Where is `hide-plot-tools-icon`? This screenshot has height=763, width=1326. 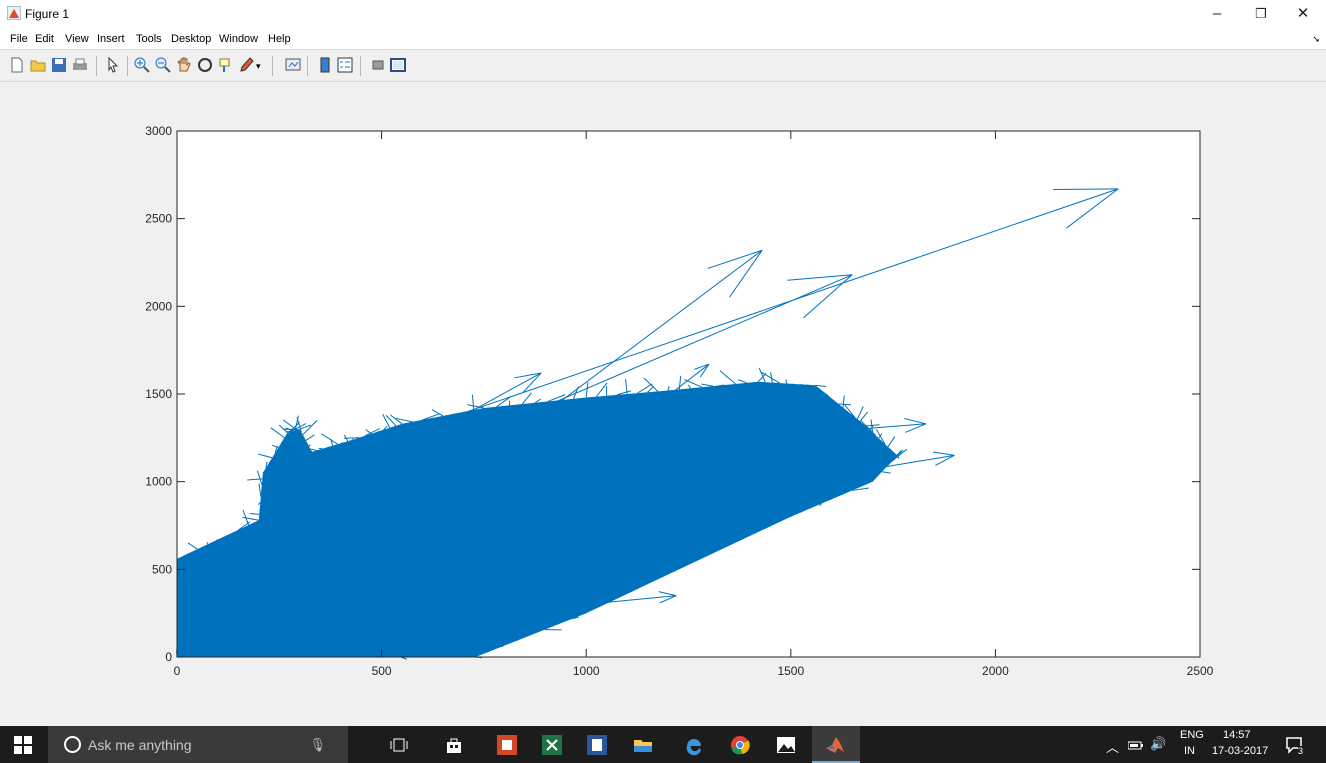
hide-plot-tools-icon is located at coordinates (378, 65).